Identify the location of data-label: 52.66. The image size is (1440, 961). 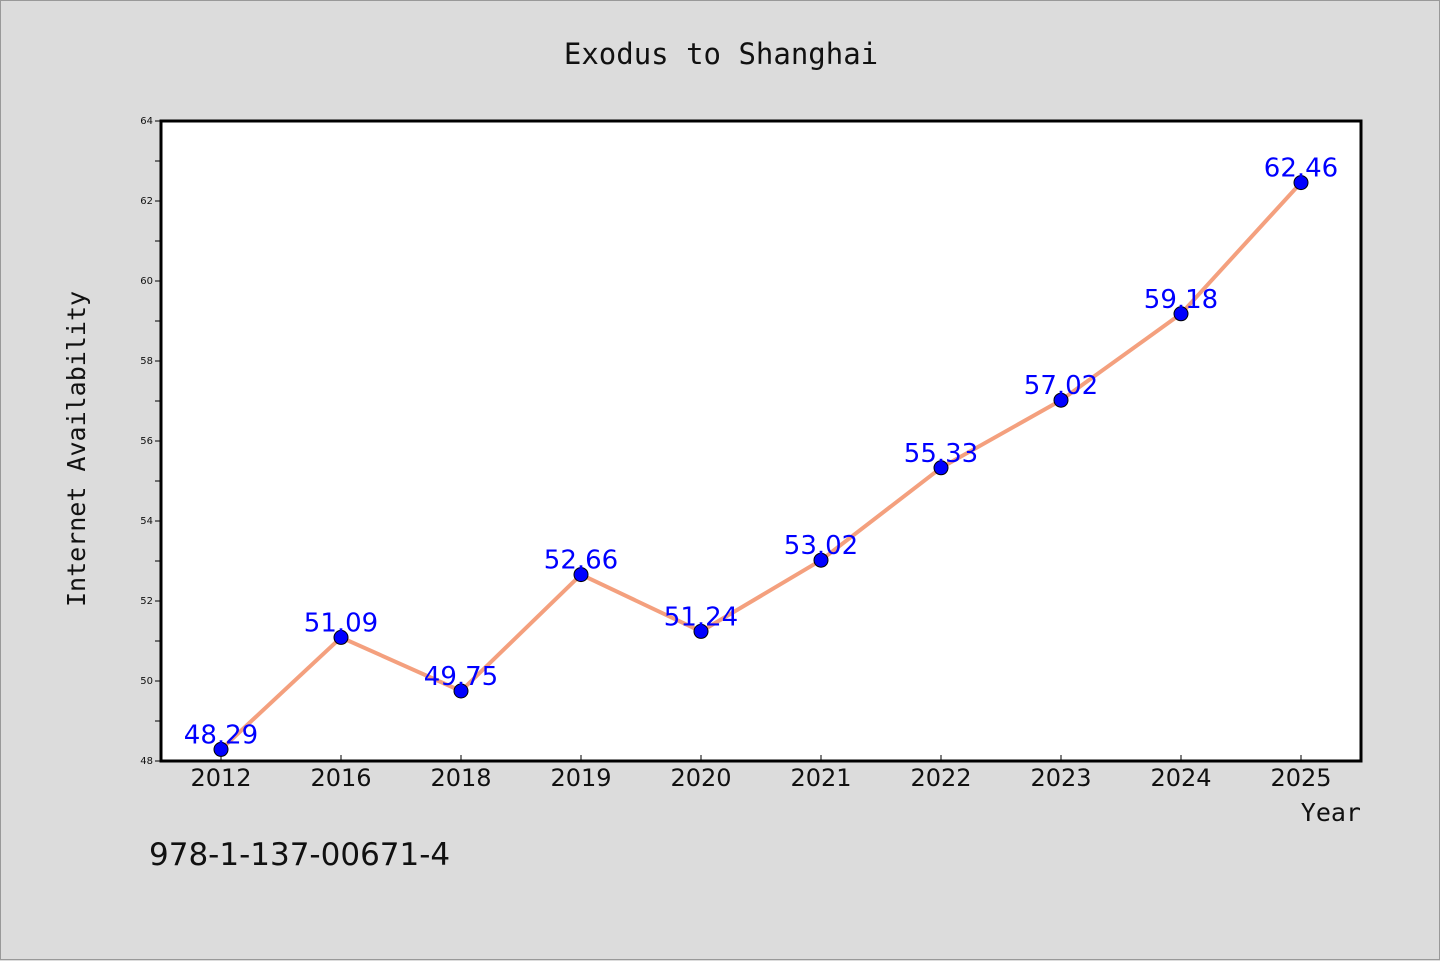
(581, 561).